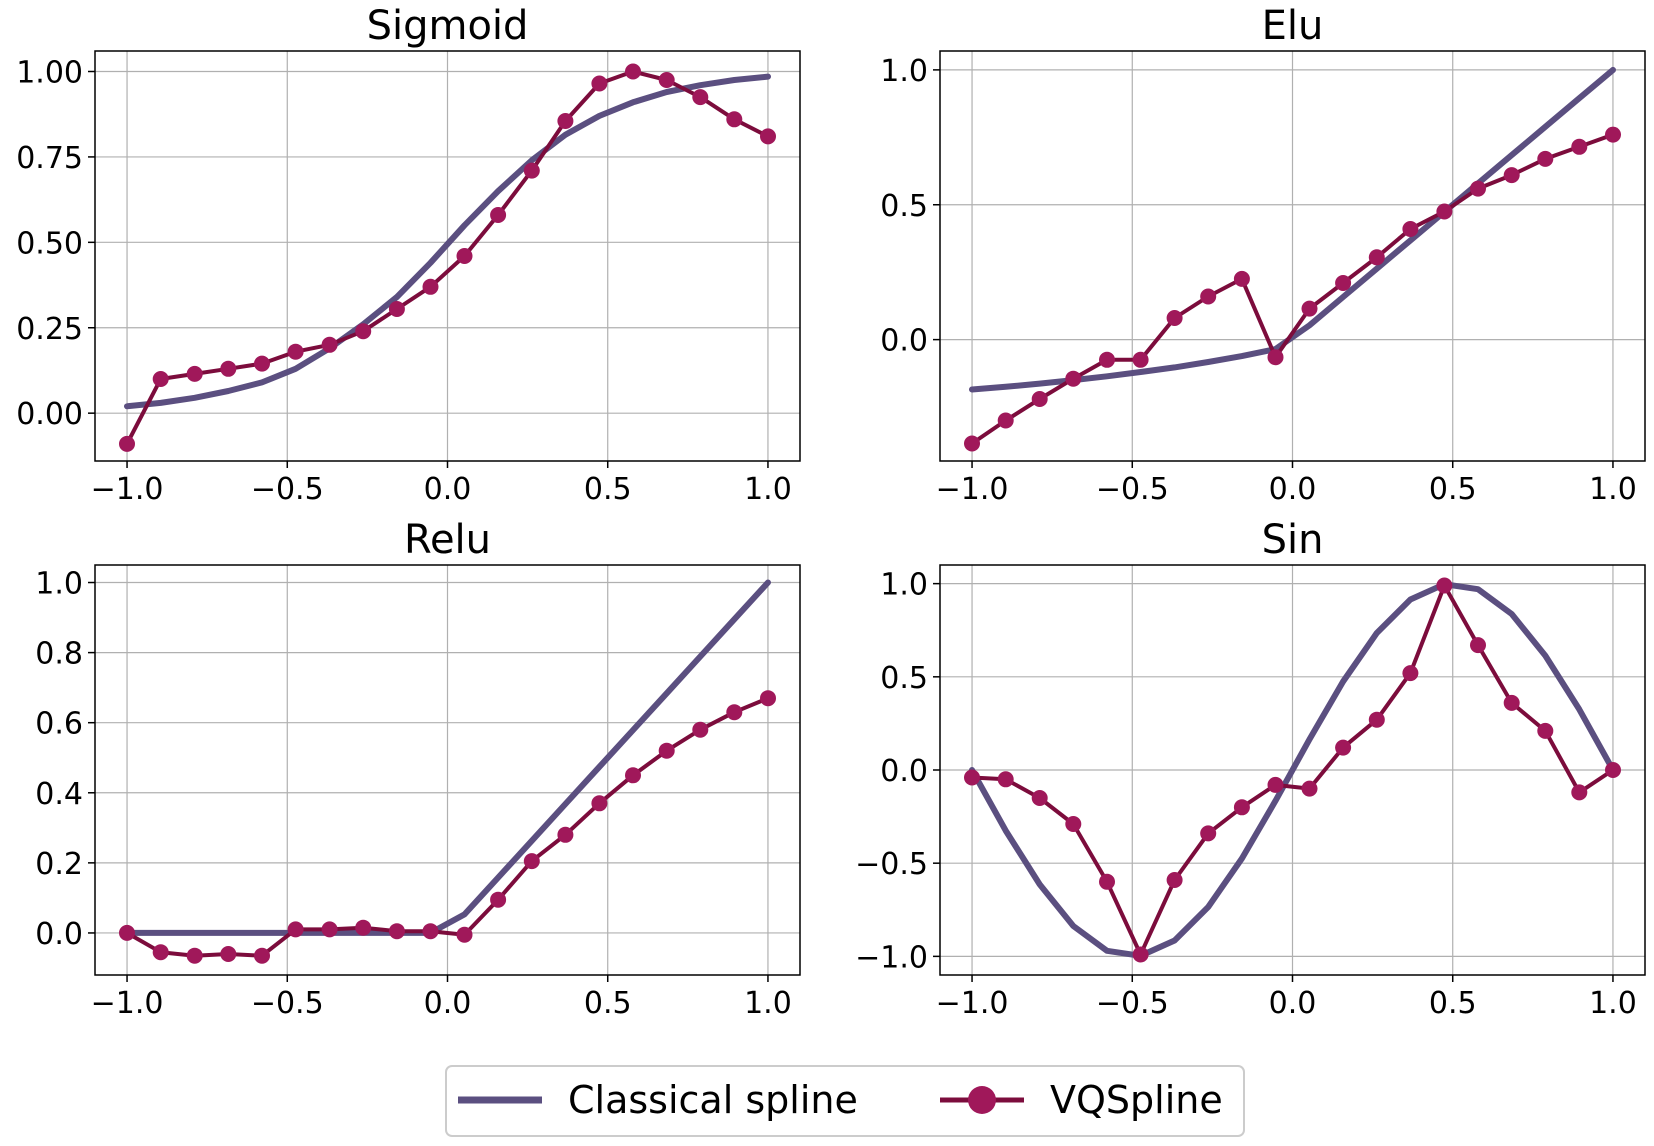 The width and height of the screenshot is (1654, 1146). Describe the element at coordinates (447, 540) in the screenshot. I see `panel-title: Relu` at that location.